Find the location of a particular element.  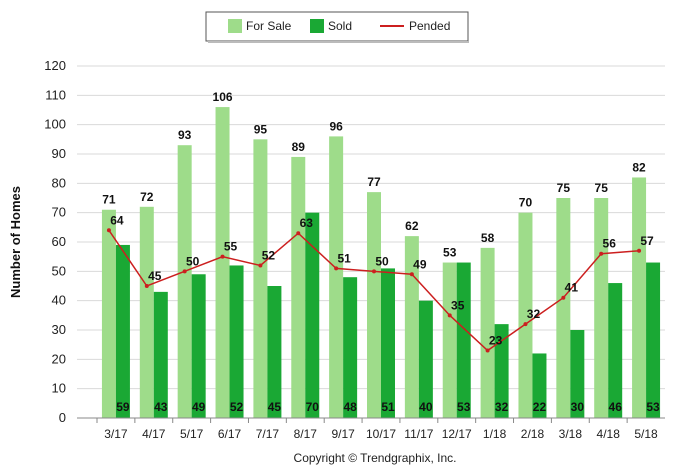

label-sold: 46 is located at coordinates (616, 407).